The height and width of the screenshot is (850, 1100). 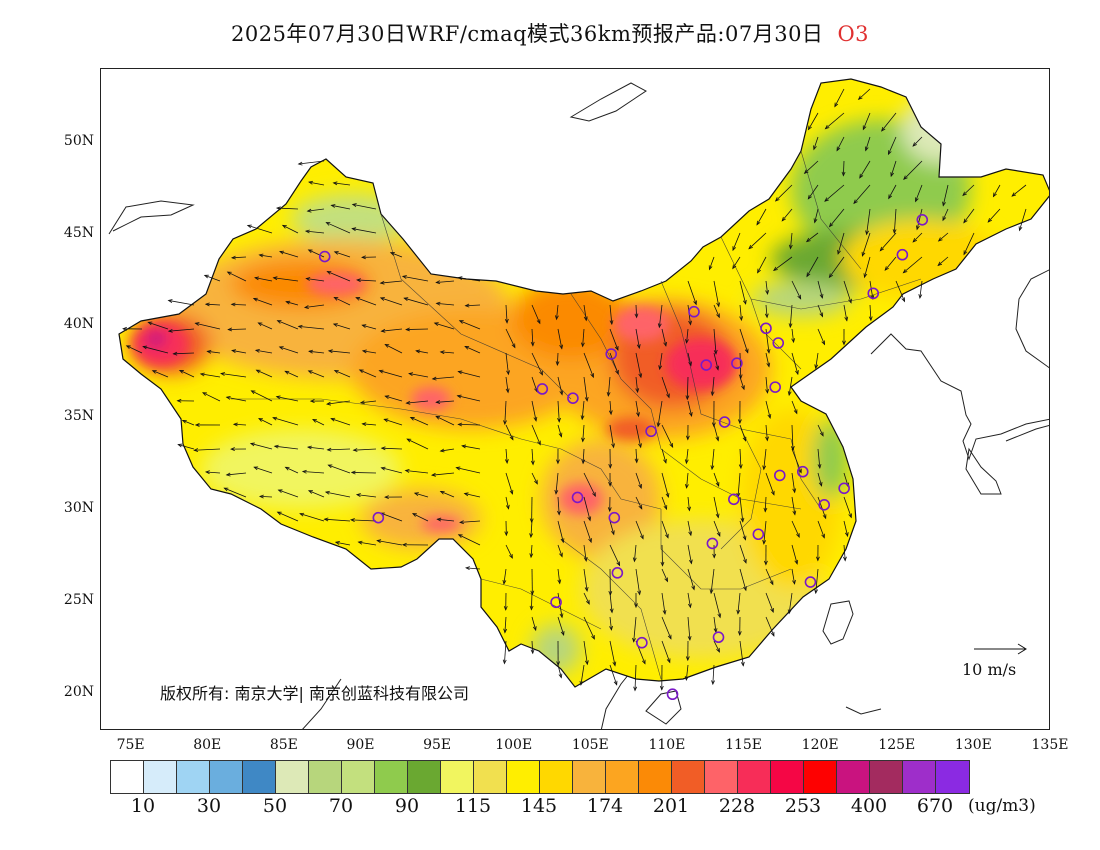 I want to click on map-title: 2025年07月30日WRF/cmaq模式36km预报产品:07月30日 O3, so click(x=550, y=33).